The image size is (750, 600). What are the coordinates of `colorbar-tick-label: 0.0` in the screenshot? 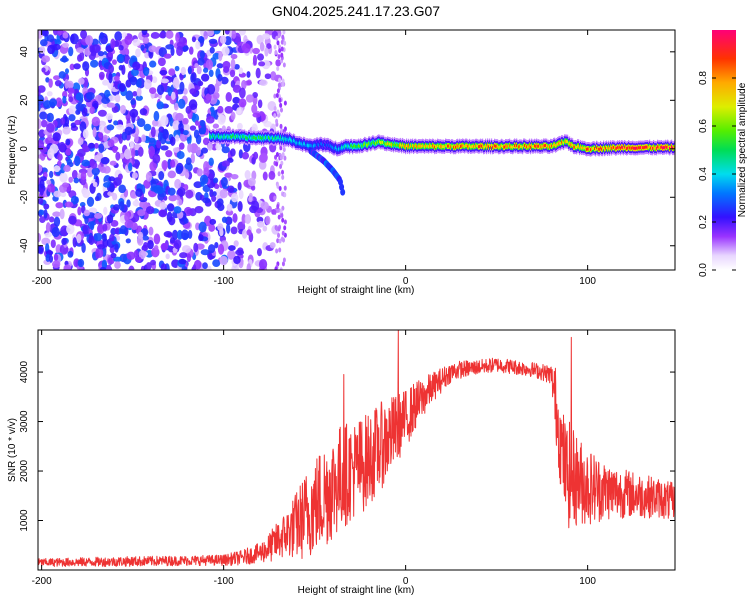 It's located at (703, 270).